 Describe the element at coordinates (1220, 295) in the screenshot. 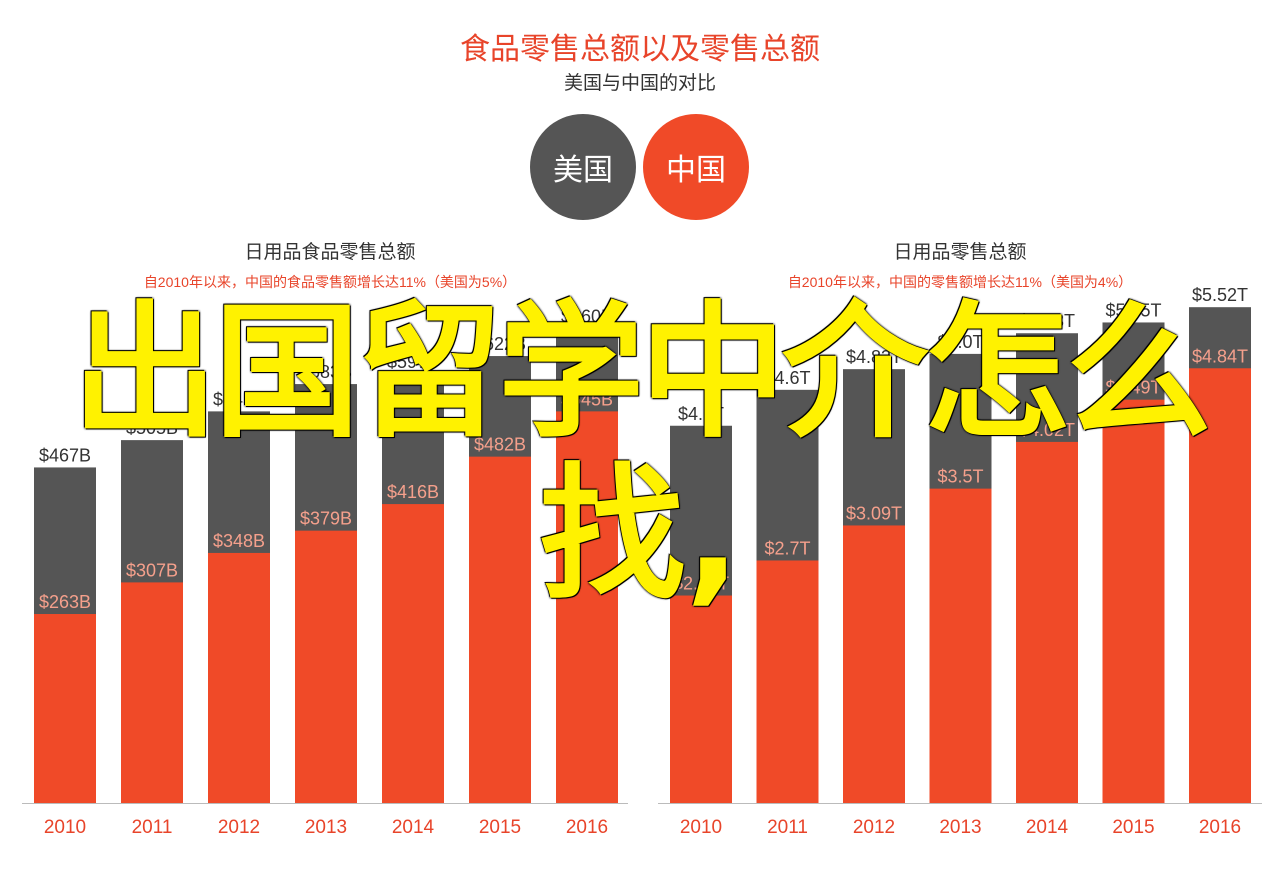

I see `right-label-us-2016: $5.52T` at that location.